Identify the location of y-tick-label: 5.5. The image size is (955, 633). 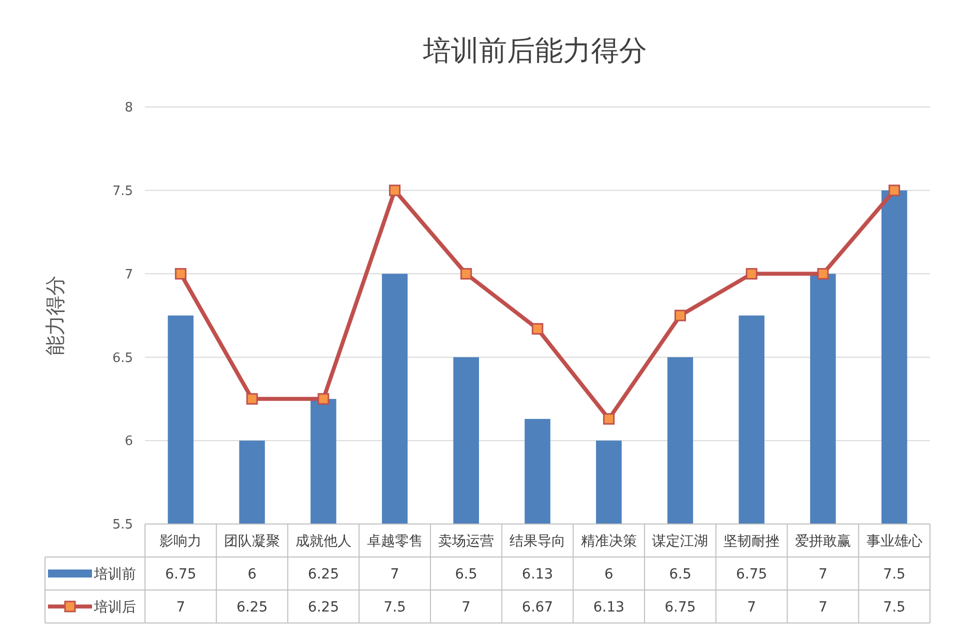
(122, 525).